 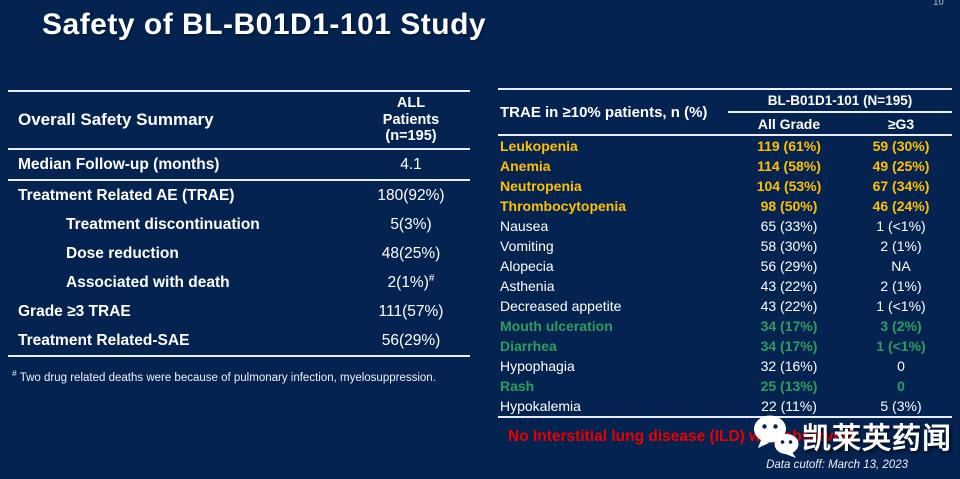 I want to click on g3-value: 46 (24%), so click(x=901, y=206).